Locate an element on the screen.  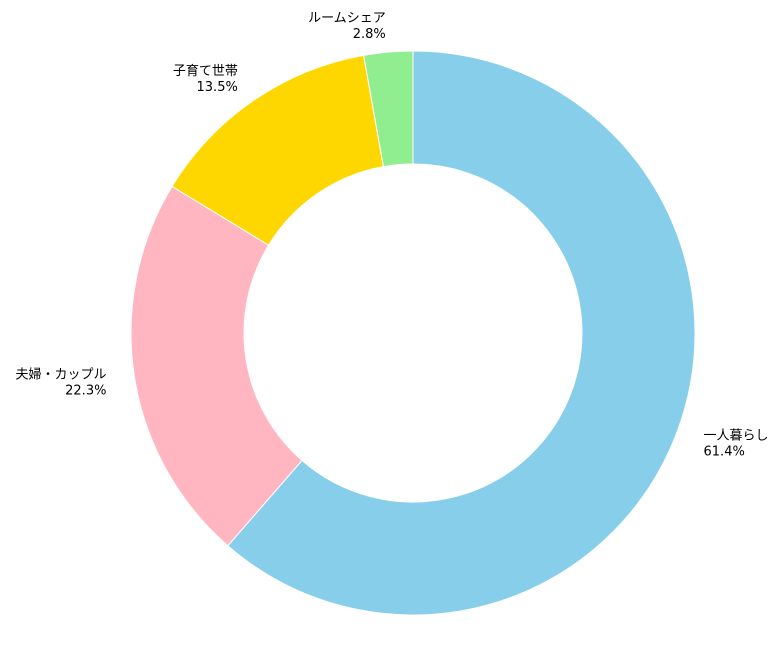
segment-label: 夫婦・カップル is located at coordinates (60, 375).